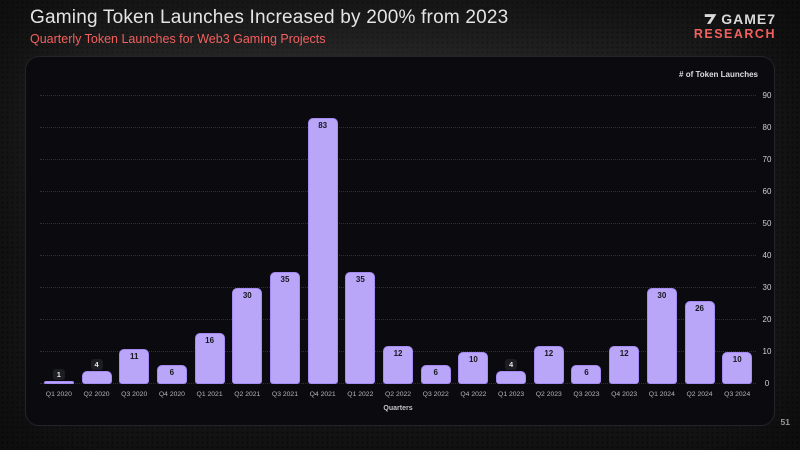 The image size is (800, 450). I want to click on y-tick-label: 70, so click(767, 159).